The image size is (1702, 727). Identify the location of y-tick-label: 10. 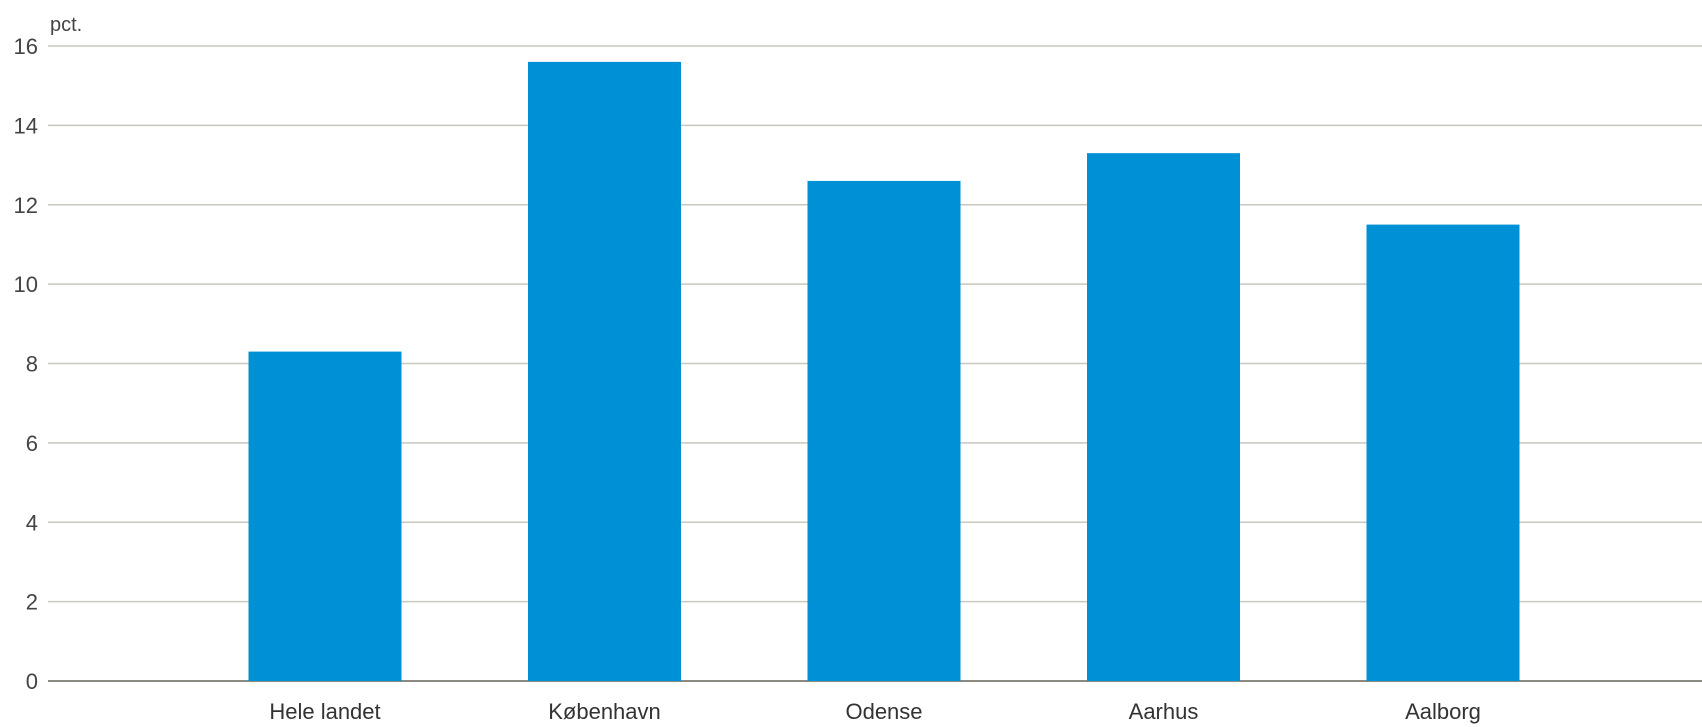
(26, 284).